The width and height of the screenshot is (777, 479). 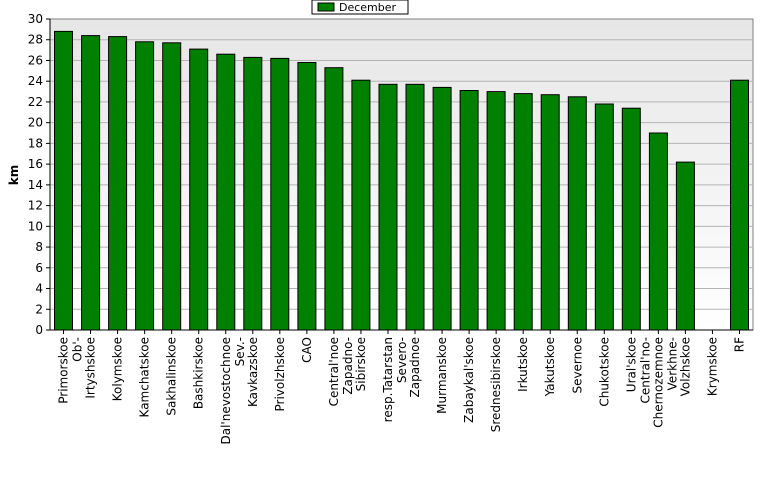 I want to click on x-tick-label: Dal'nevostochnoe, so click(x=226, y=391).